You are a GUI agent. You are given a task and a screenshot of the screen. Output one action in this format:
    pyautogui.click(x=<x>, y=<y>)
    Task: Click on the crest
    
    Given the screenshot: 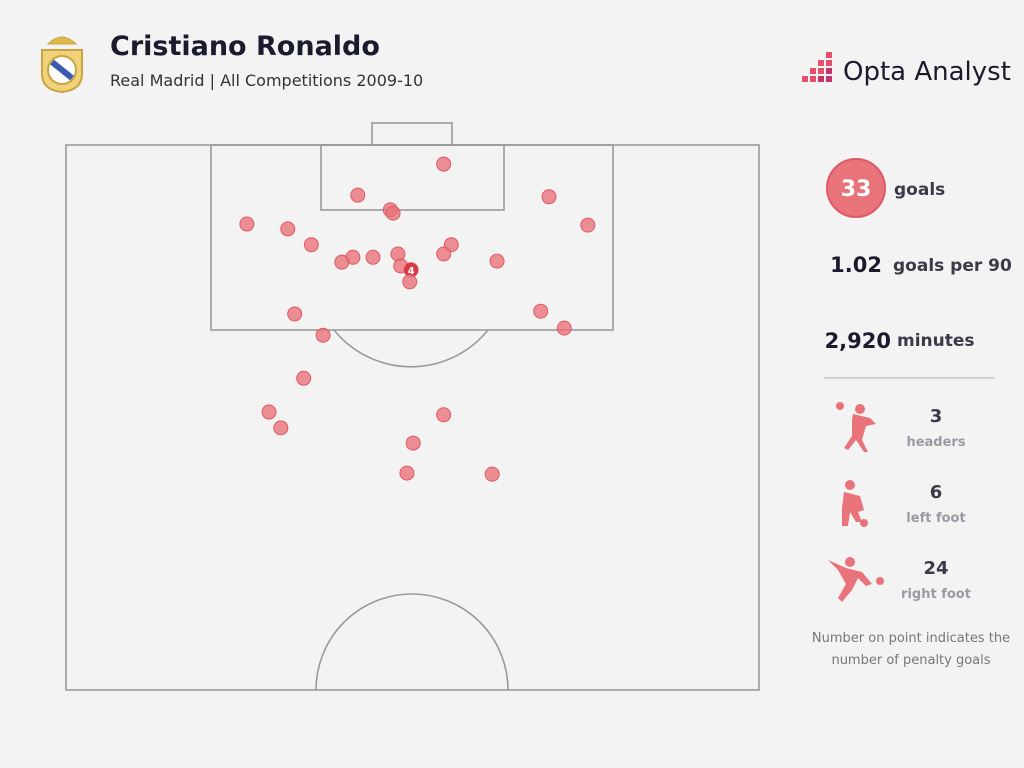 What is the action you would take?
    pyautogui.click(x=62, y=65)
    